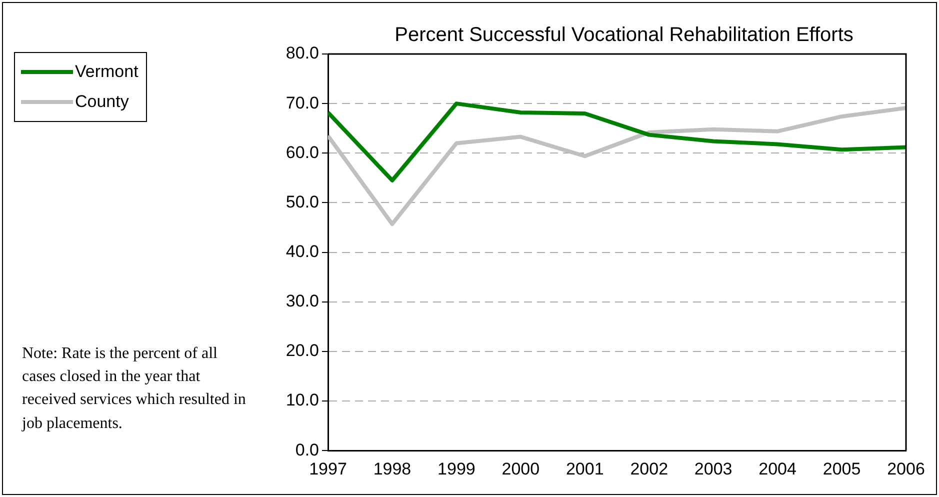  What do you see at coordinates (302, 251) in the screenshot?
I see `y-tick-label: 40.0` at bounding box center [302, 251].